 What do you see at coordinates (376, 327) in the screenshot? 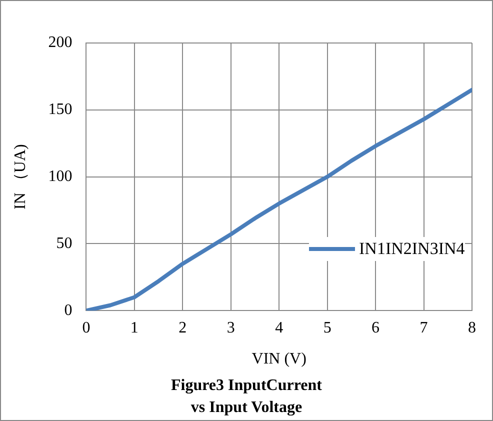
I see `x-tick-label: 6` at bounding box center [376, 327].